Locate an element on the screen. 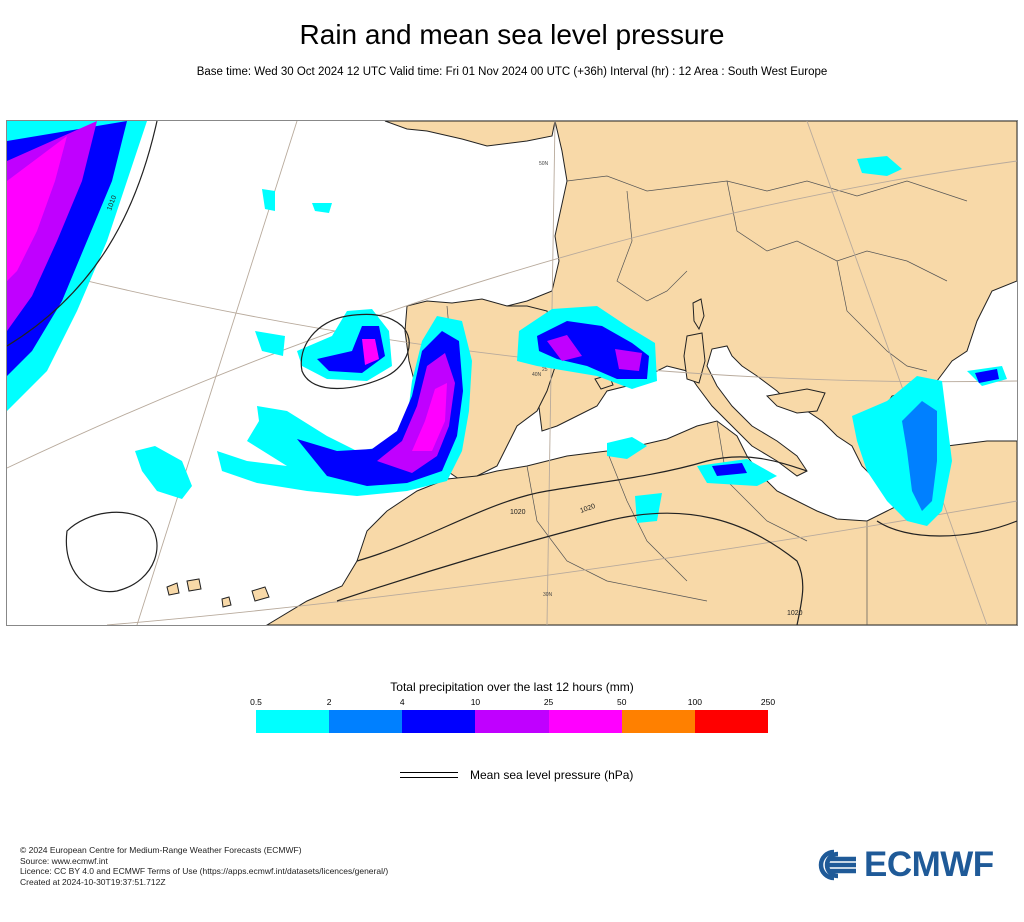  land-sicily is located at coordinates (795, 401).